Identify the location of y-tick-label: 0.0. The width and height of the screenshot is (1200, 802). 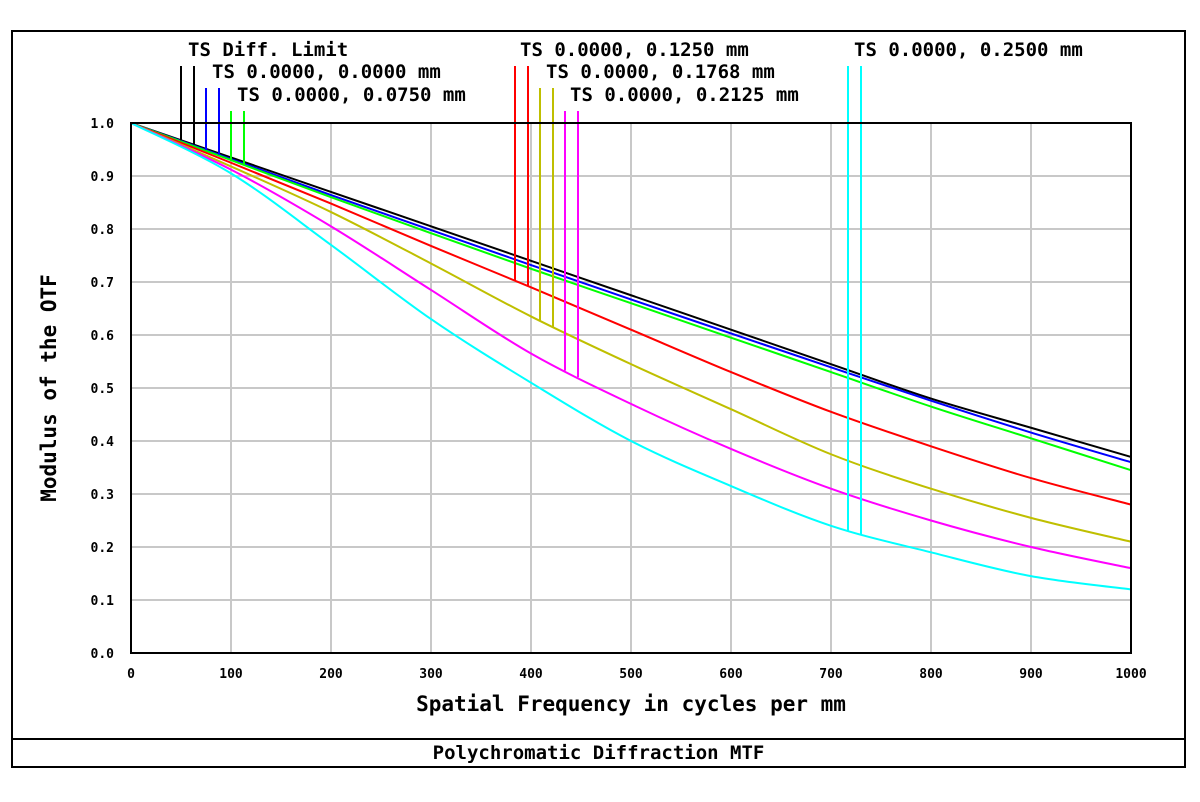
(103, 654).